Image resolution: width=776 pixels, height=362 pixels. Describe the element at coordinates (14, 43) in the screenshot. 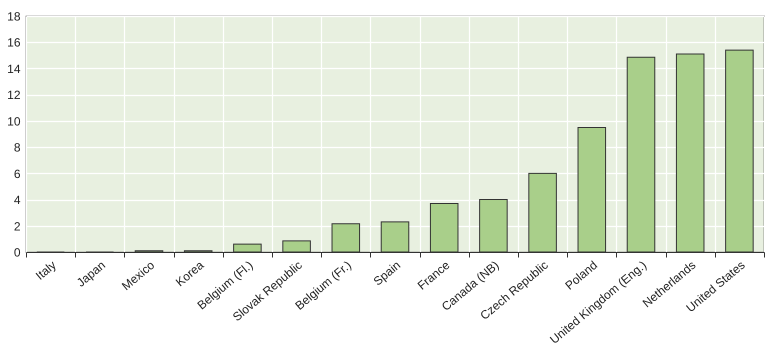

I see `y-tick-label: 16` at that location.